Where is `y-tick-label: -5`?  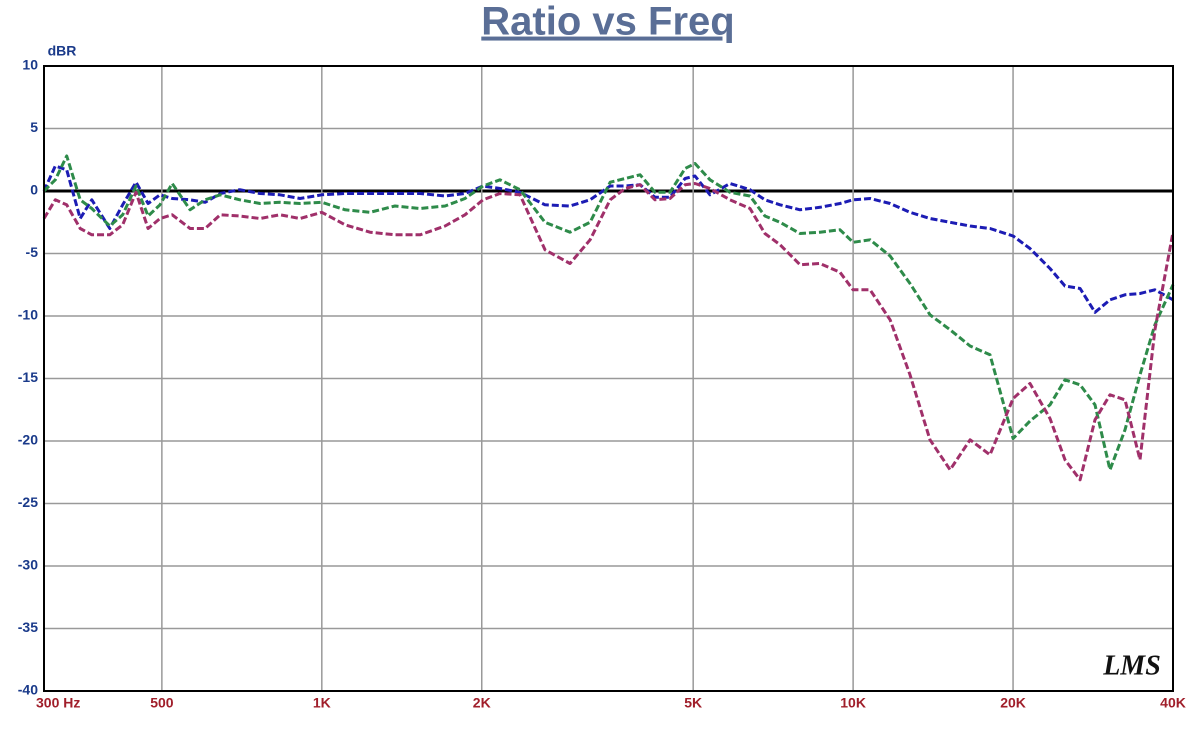
y-tick-label: -5 is located at coordinates (32, 252).